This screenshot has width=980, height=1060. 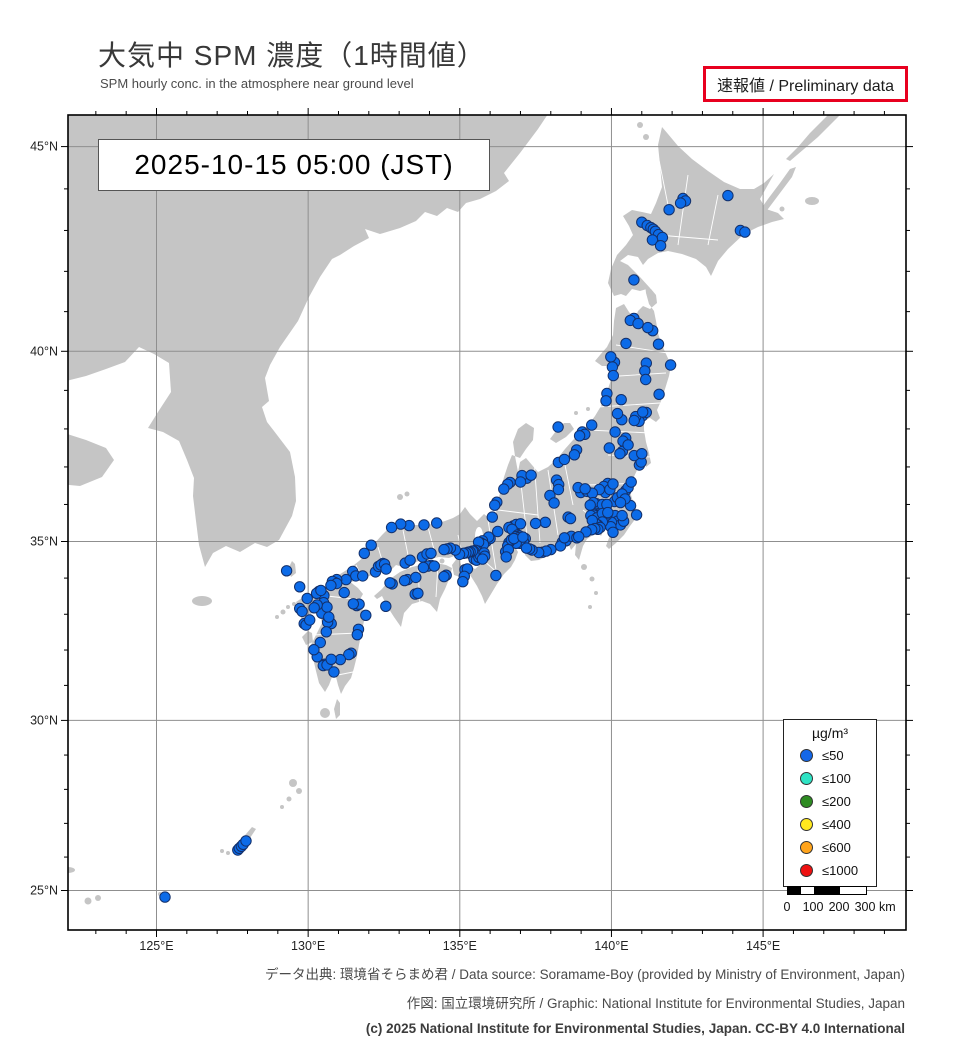 What do you see at coordinates (460, 946) in the screenshot?
I see `lon-tick-label: 135°E` at bounding box center [460, 946].